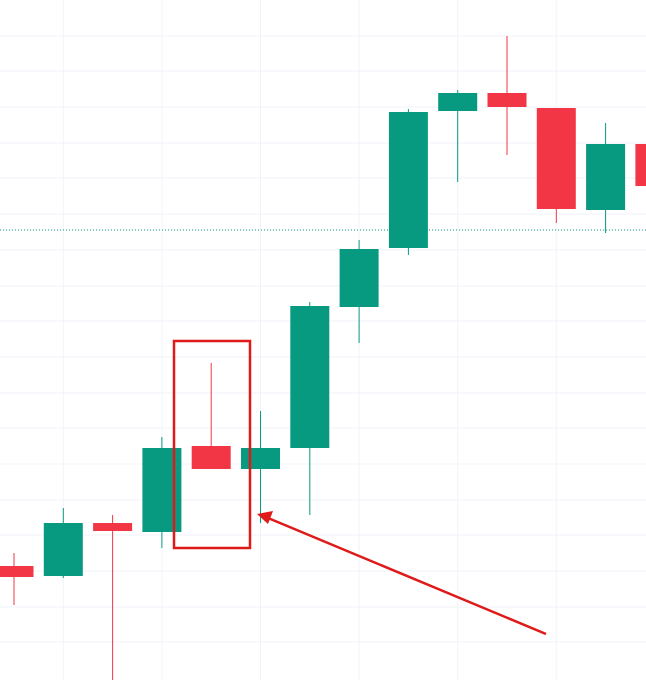 The width and height of the screenshot is (646, 680). I want to click on highlight-box, so click(212, 444).